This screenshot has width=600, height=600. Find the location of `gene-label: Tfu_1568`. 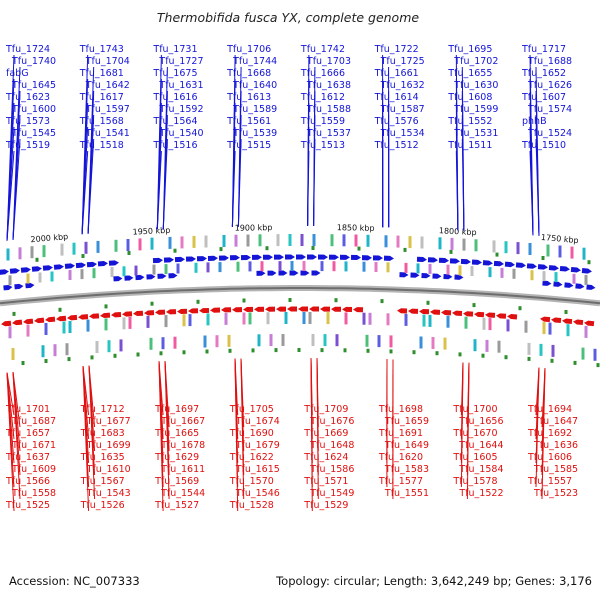

gene-label: Tfu_1568 is located at coordinates (101, 121).